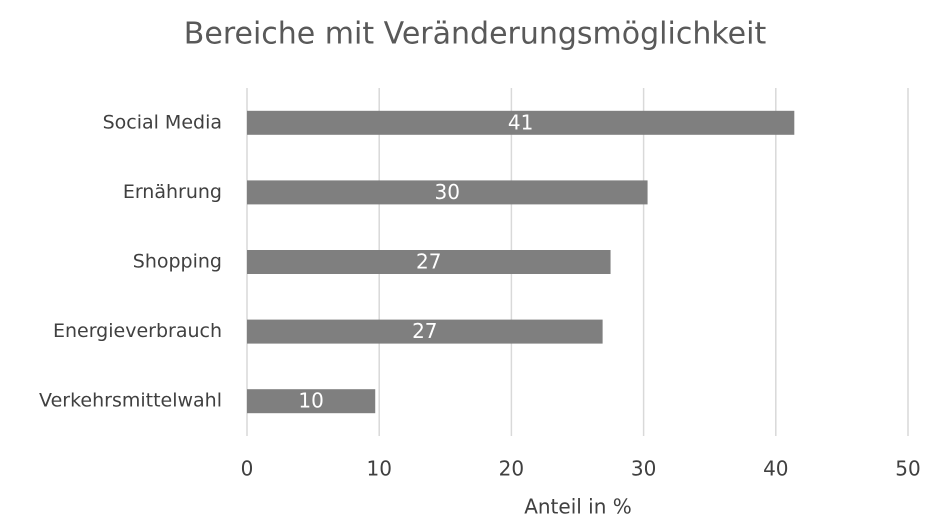  I want to click on x-tick-label: 50, so click(907, 469).